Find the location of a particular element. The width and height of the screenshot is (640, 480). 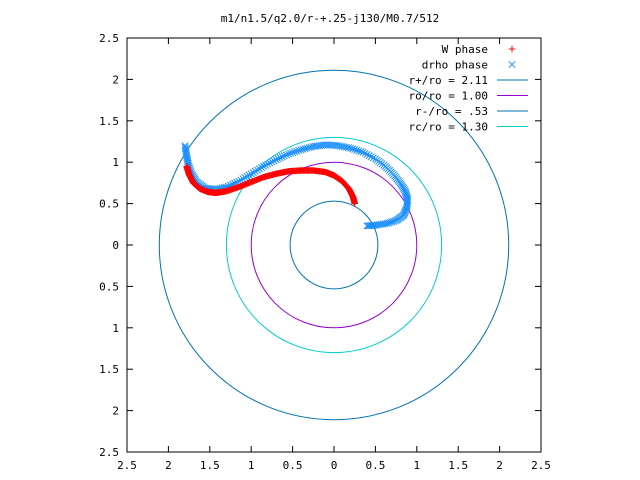

legend-label: rc/ro = 1.30 is located at coordinates (448, 127).